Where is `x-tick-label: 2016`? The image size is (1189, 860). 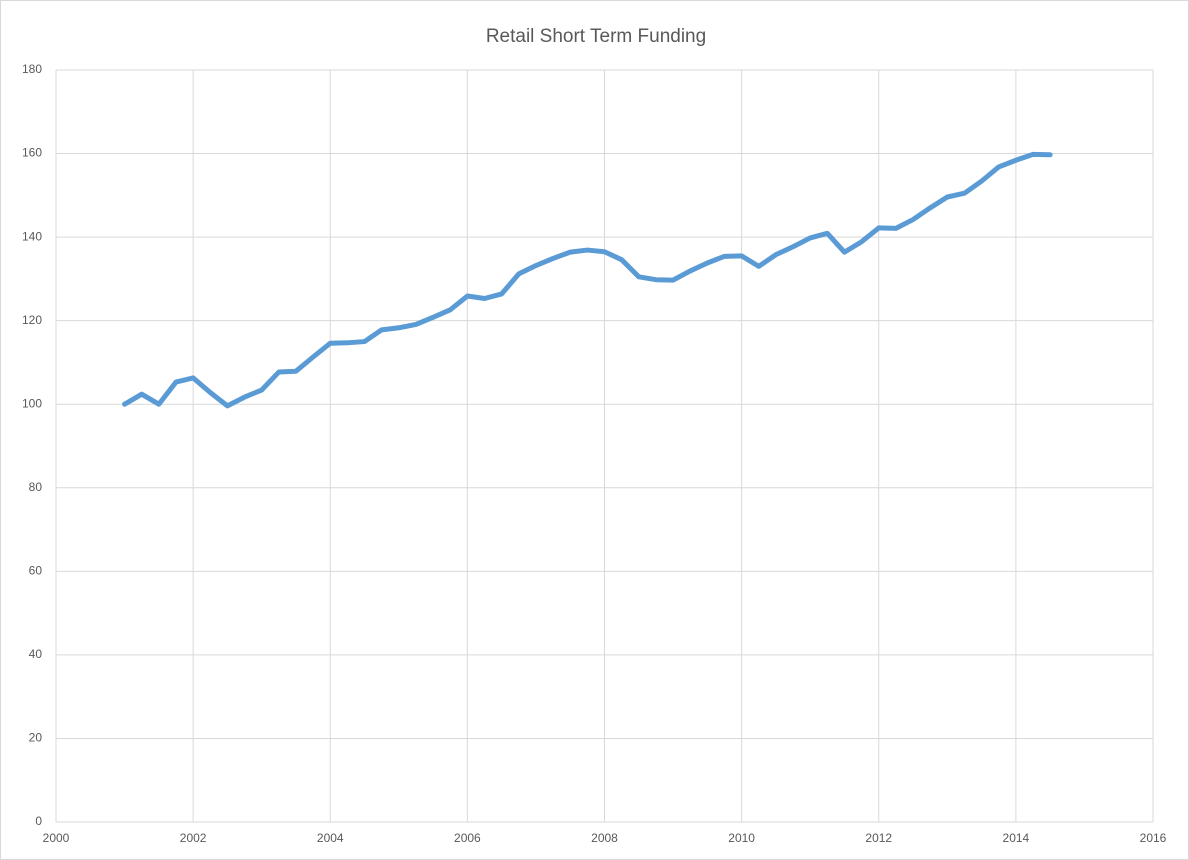
x-tick-label: 2016 is located at coordinates (1153, 838).